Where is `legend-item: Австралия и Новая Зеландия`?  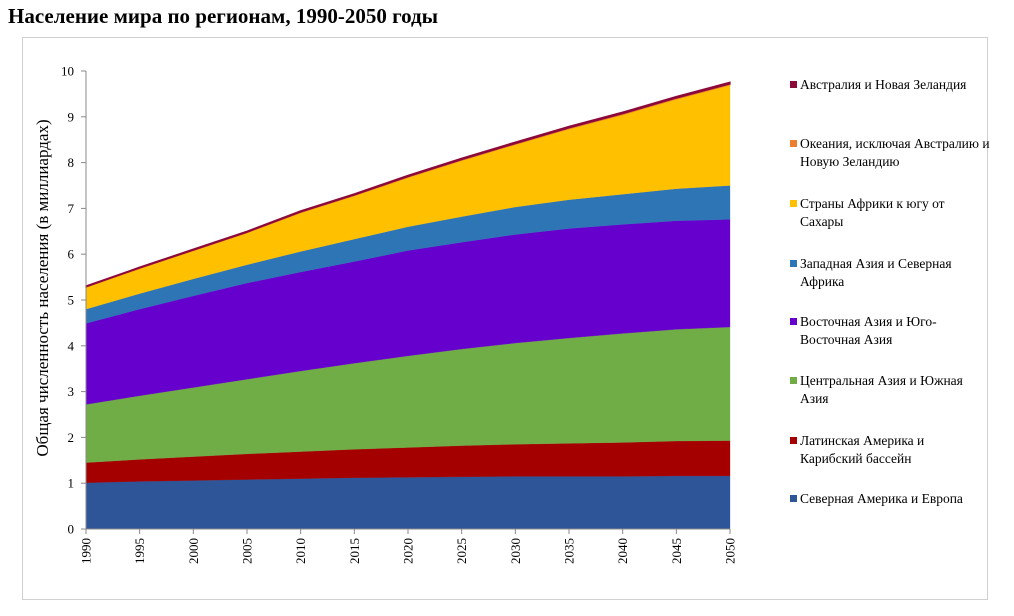 legend-item: Австралия и Новая Зеландия is located at coordinates (890, 85).